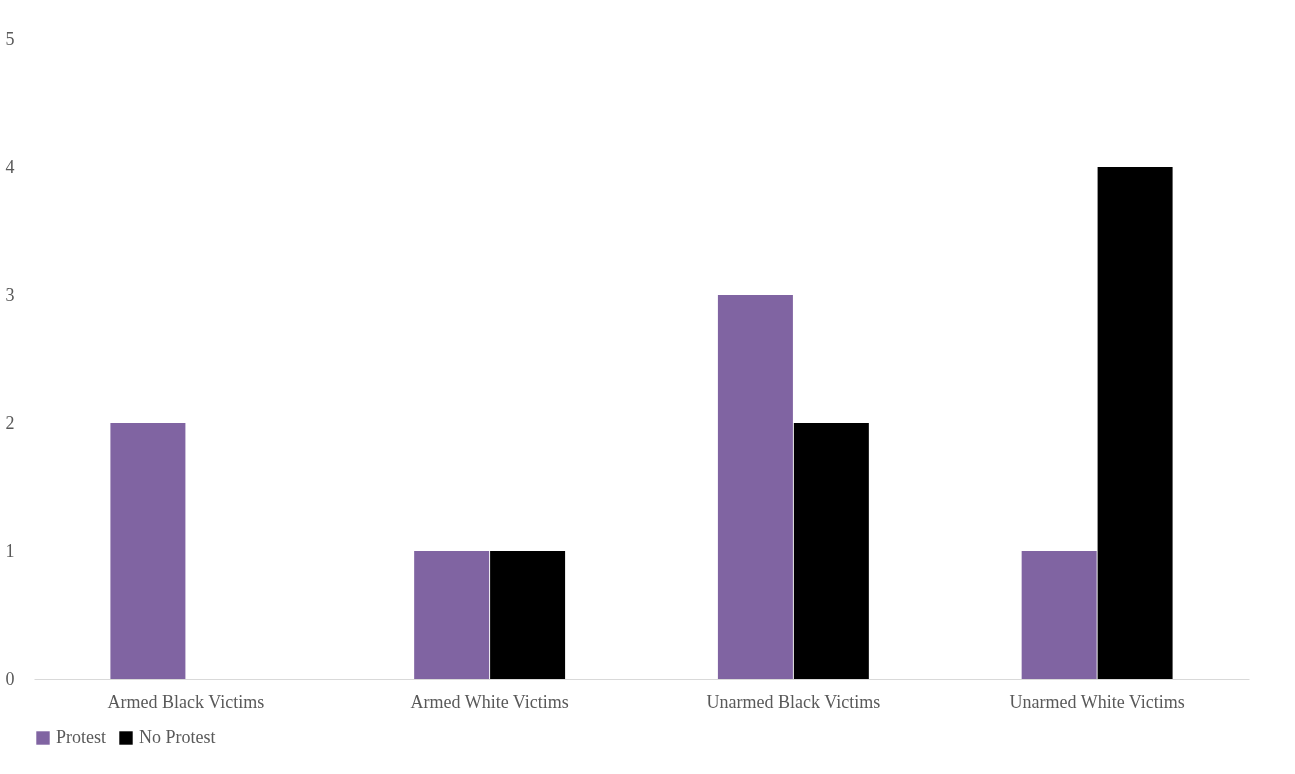  What do you see at coordinates (10, 422) in the screenshot?
I see `y-tick-label: 2` at bounding box center [10, 422].